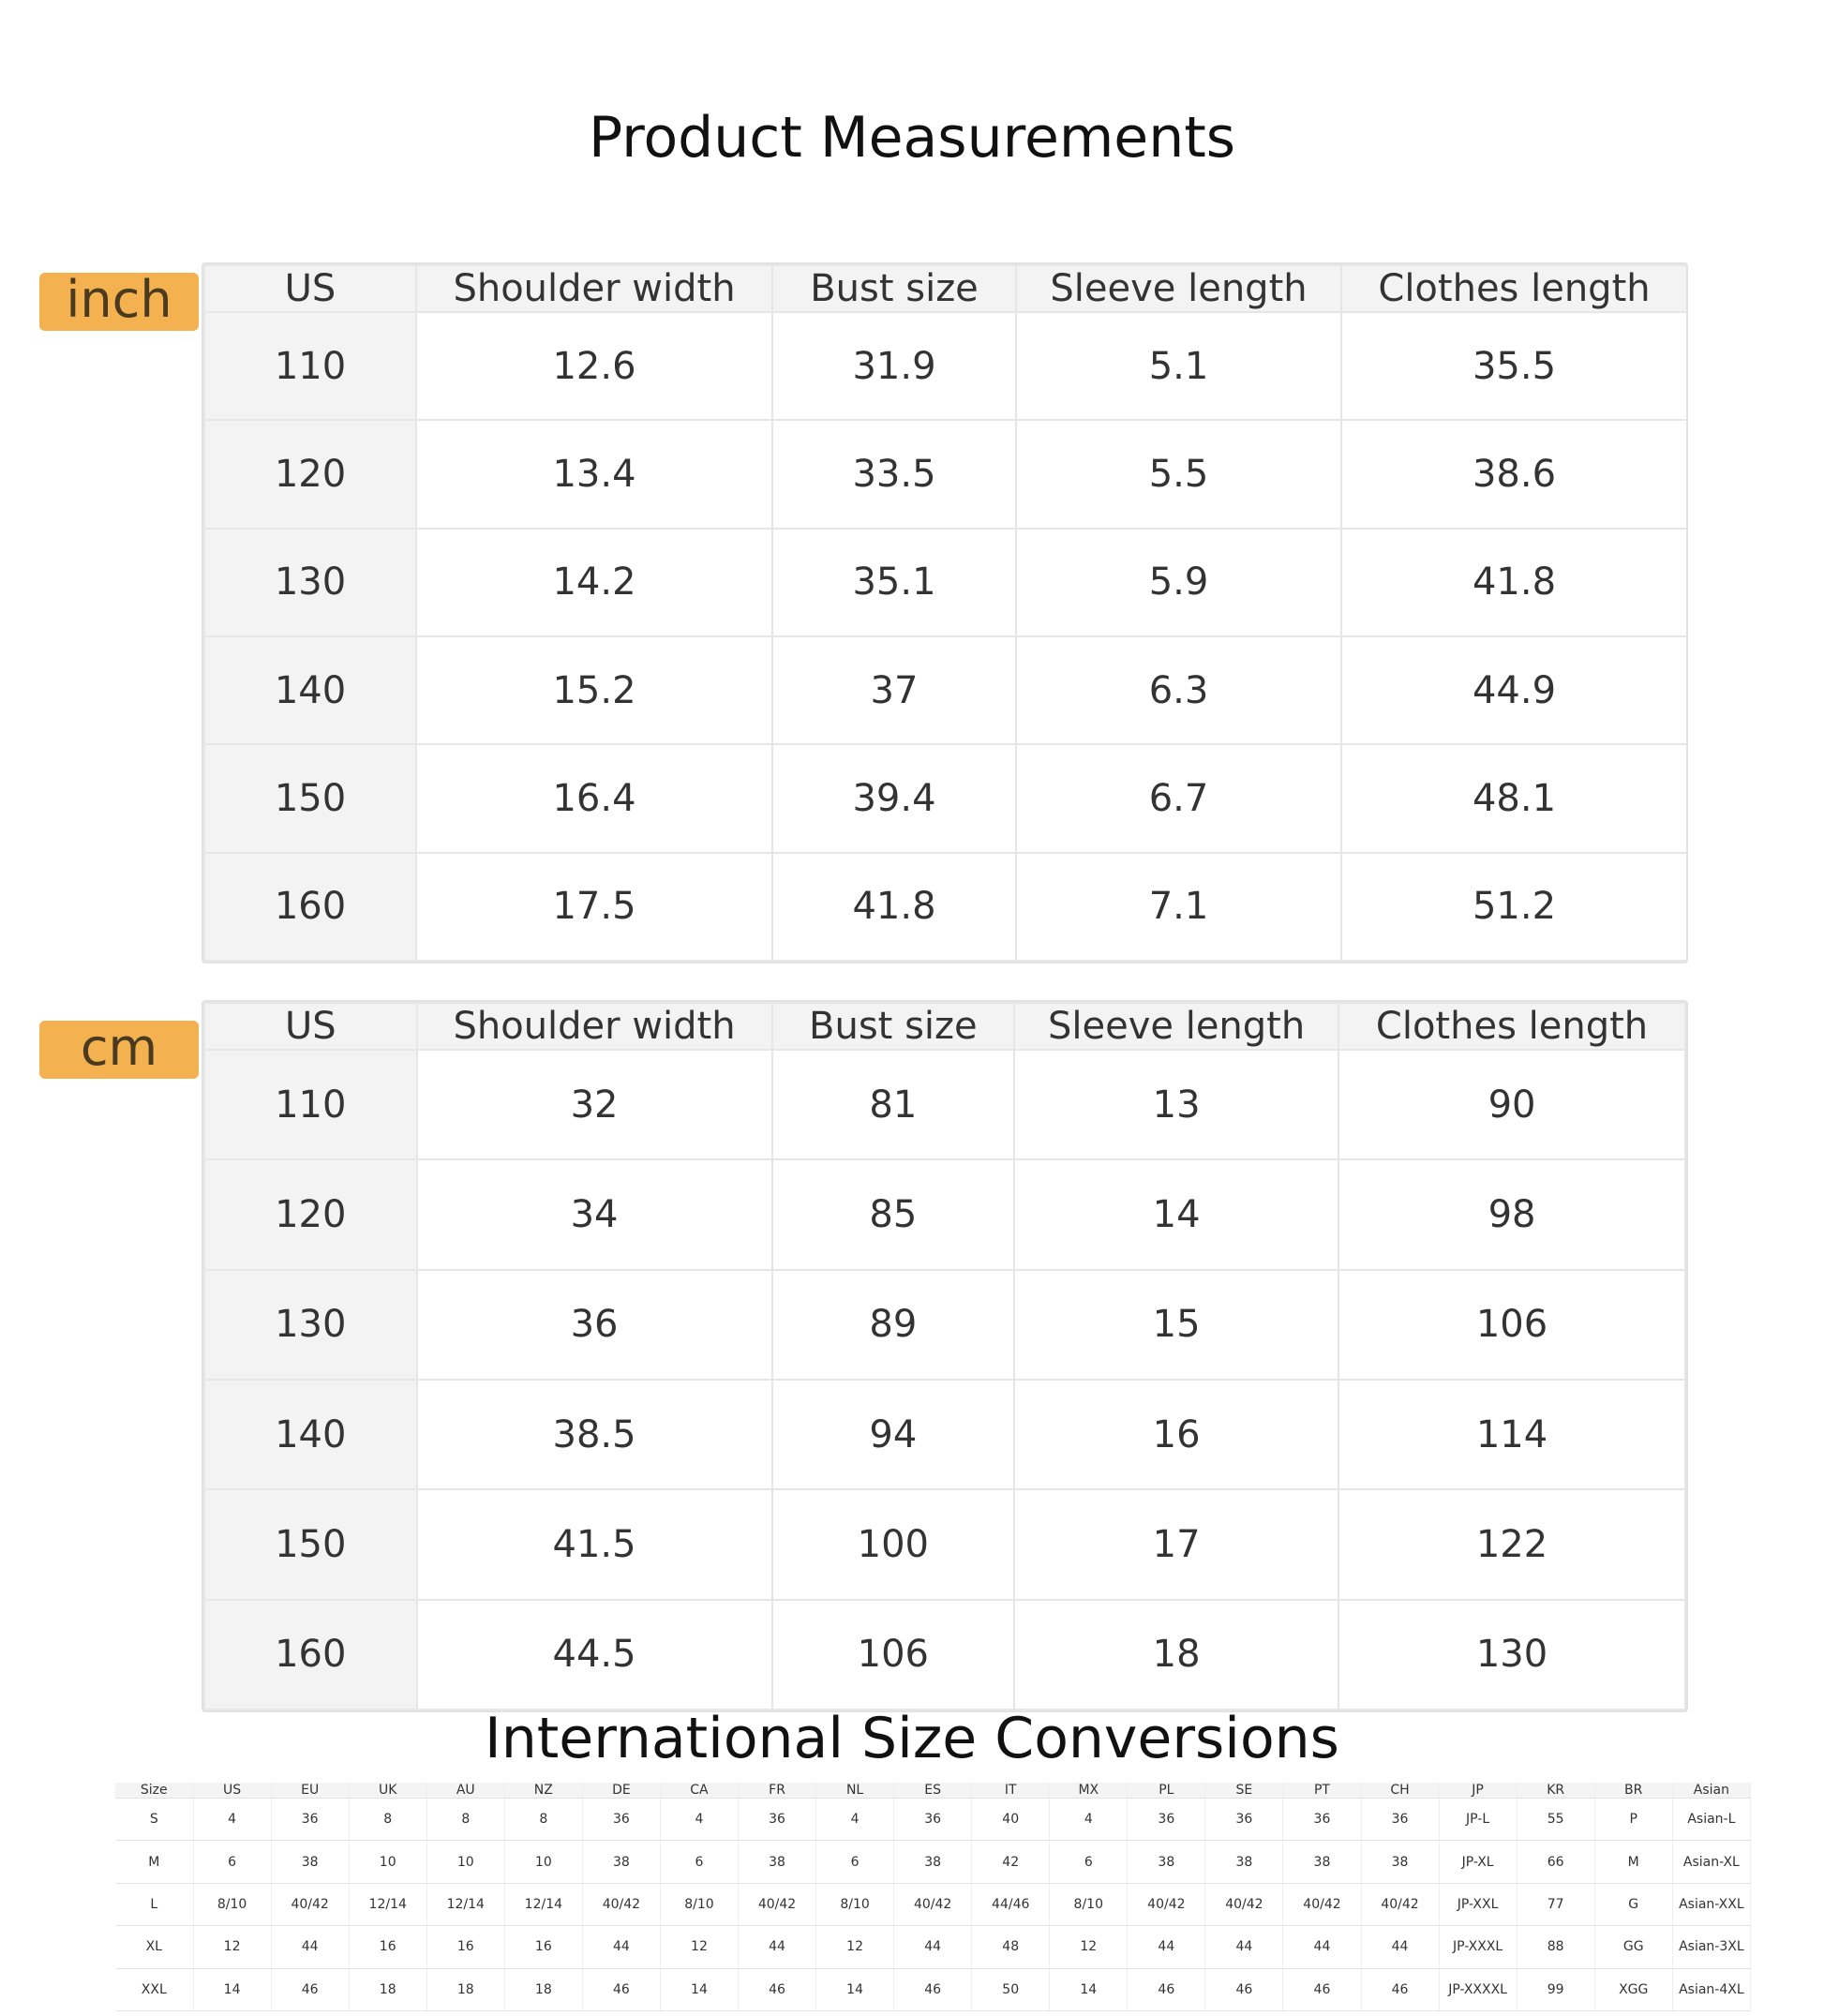 The width and height of the screenshot is (1824, 2016). I want to click on value-cell: 6.7, so click(1178, 799).